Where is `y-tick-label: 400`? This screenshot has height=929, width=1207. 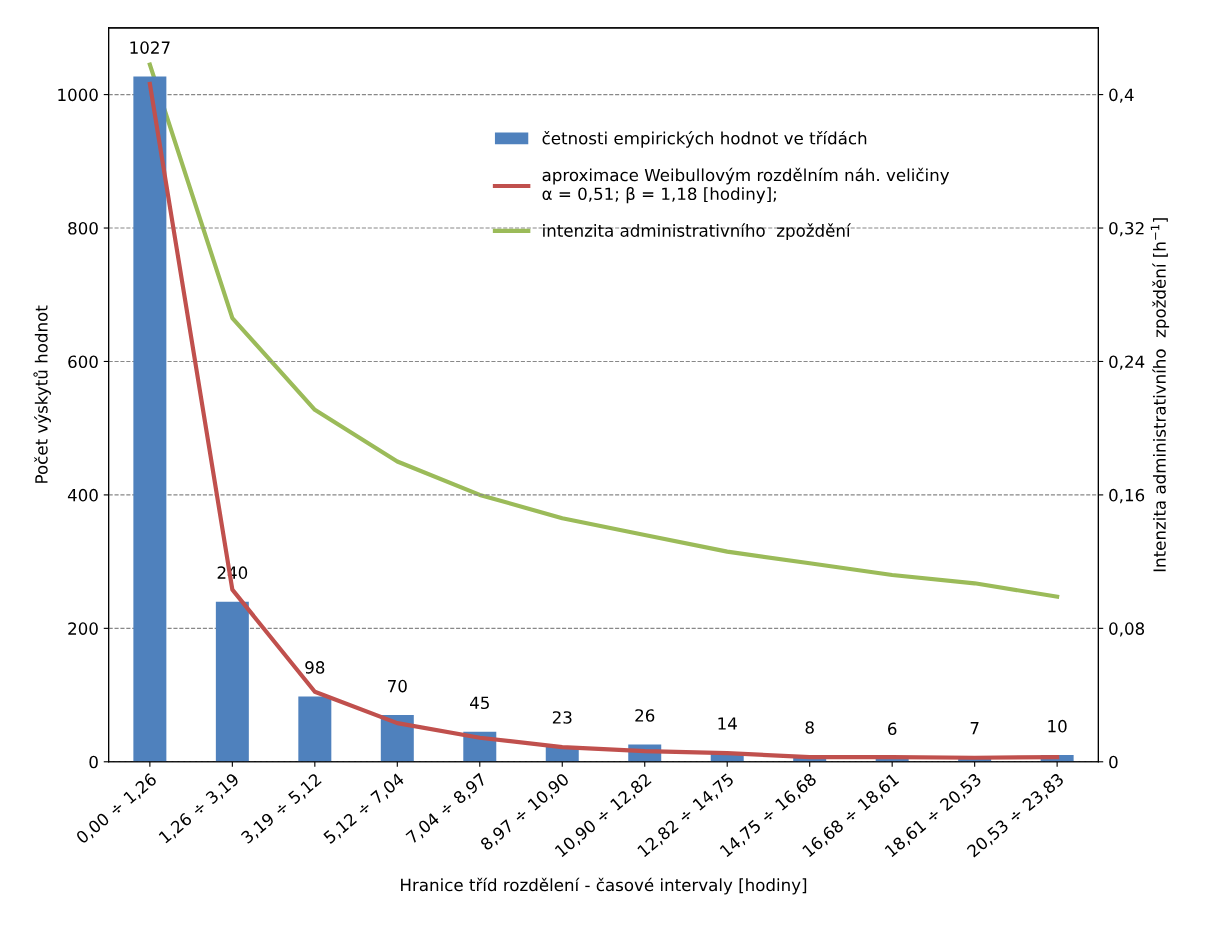
y-tick-label: 400 is located at coordinates (82, 495).